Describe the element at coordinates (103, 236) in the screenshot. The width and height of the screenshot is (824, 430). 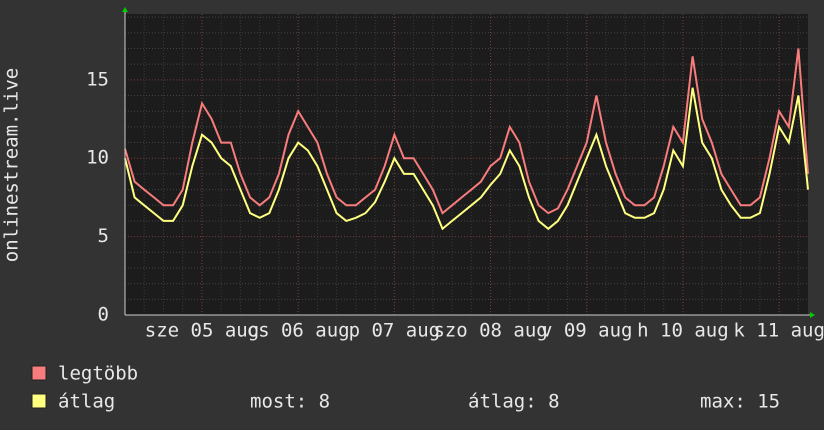
I see `y-tick-label: 5` at that location.